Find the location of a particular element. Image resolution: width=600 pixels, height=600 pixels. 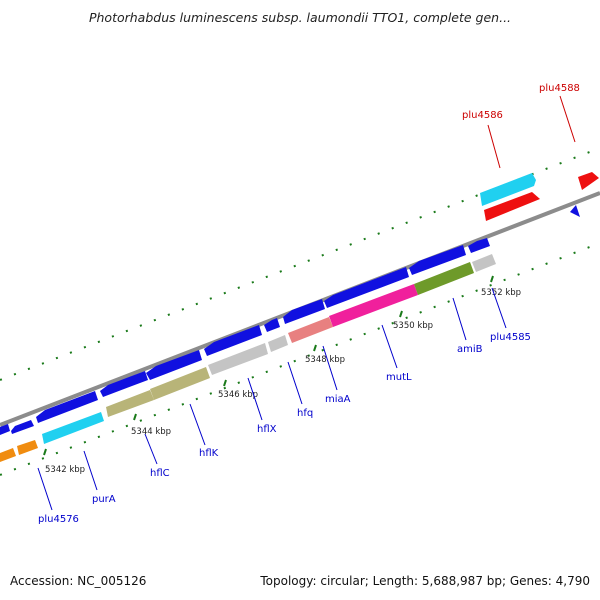

gene-label-plu4588: plu4588 is located at coordinates (559, 88).